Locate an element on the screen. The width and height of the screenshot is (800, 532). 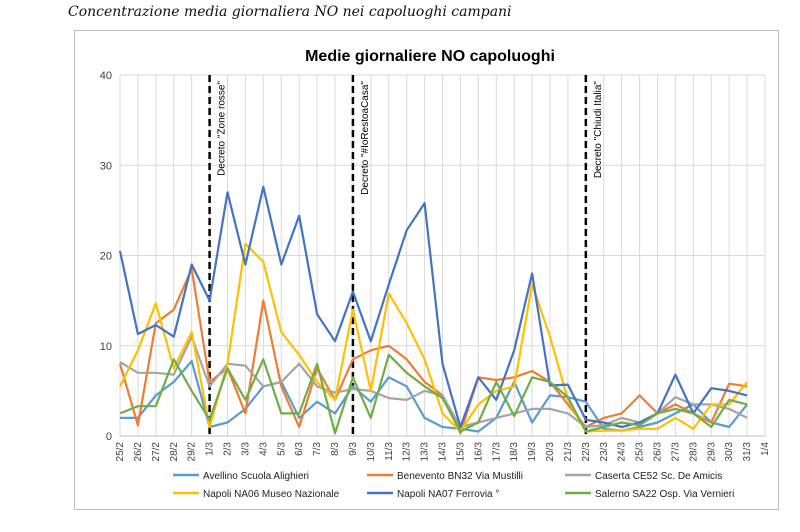
x-tick-label: 27/3 is located at coordinates (675, 452).